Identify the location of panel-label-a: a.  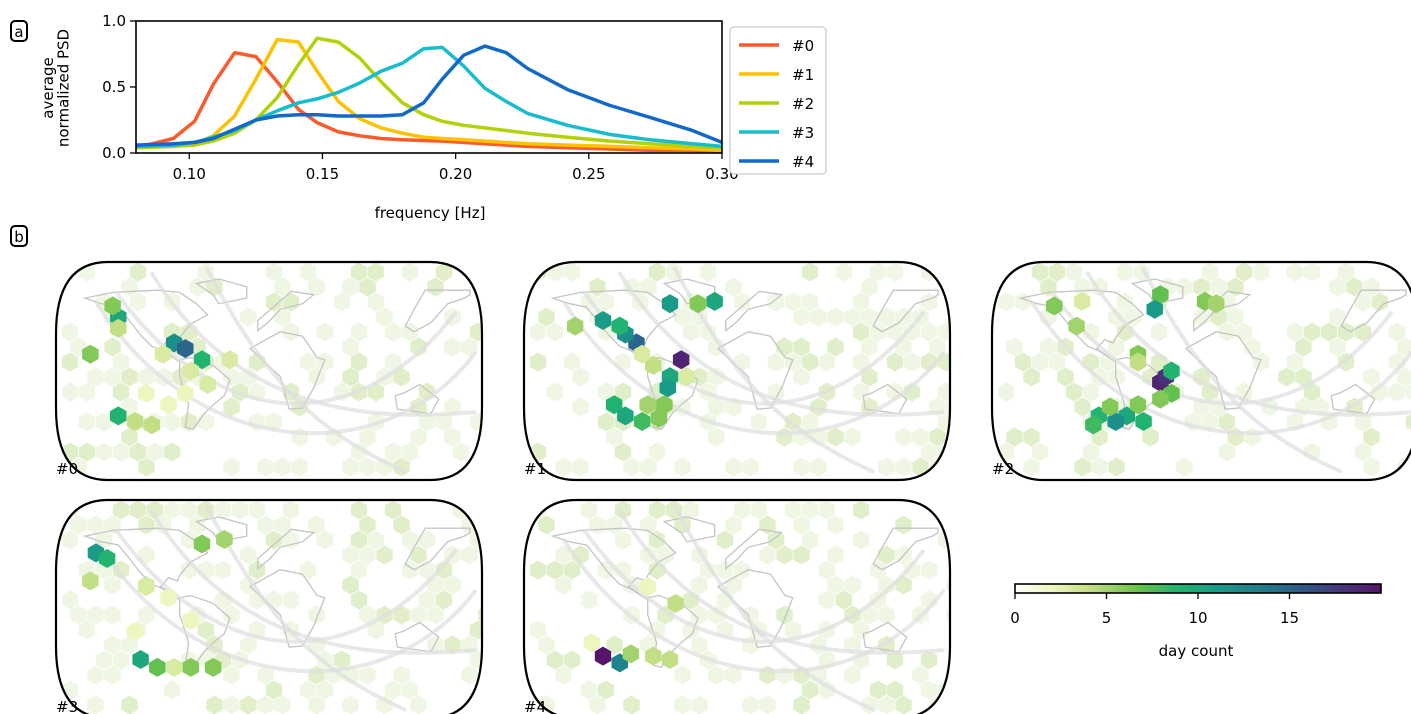
(19, 31).